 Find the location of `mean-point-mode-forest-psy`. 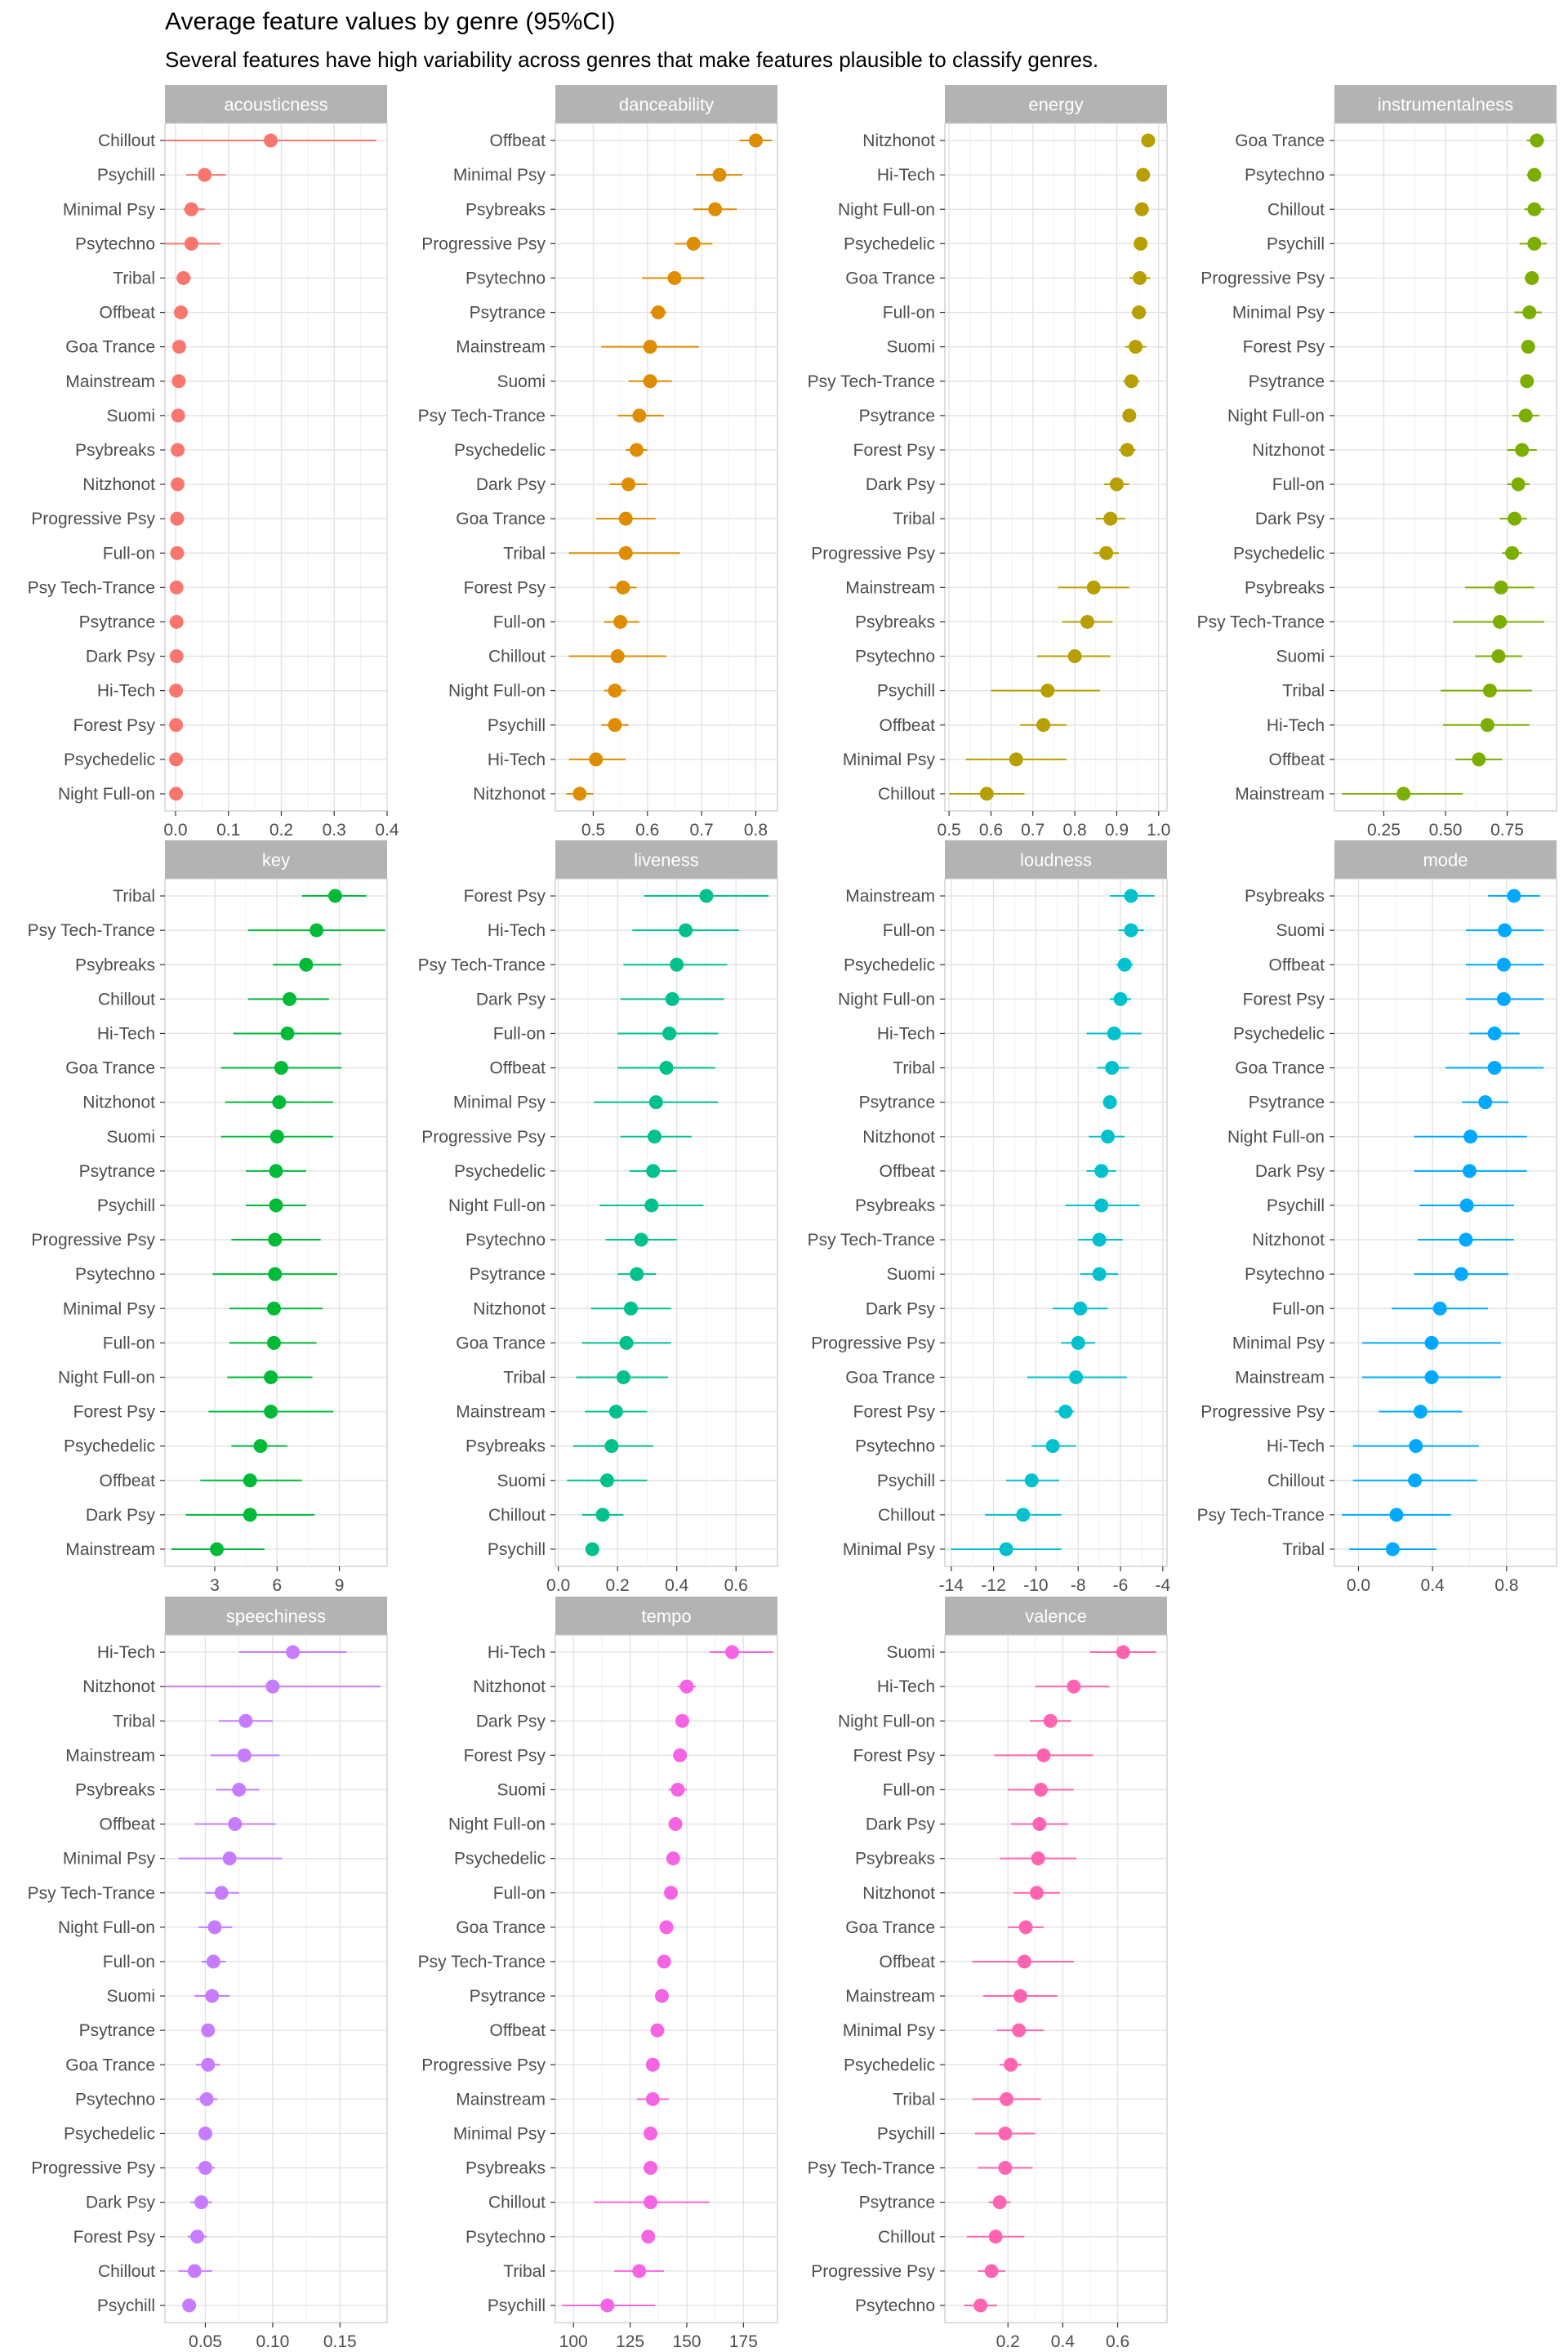

mean-point-mode-forest-psy is located at coordinates (1504, 999).